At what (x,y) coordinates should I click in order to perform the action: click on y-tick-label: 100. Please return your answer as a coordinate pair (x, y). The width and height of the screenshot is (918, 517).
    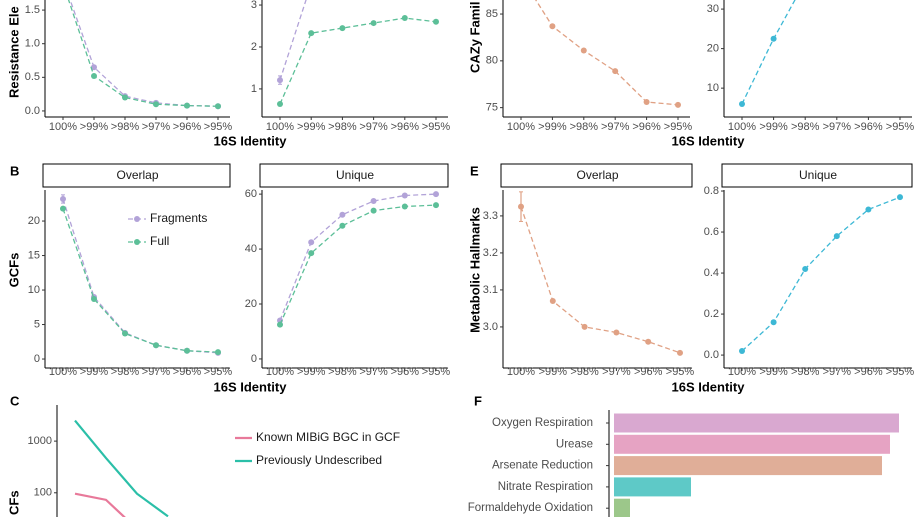
    Looking at the image, I should click on (43, 493).